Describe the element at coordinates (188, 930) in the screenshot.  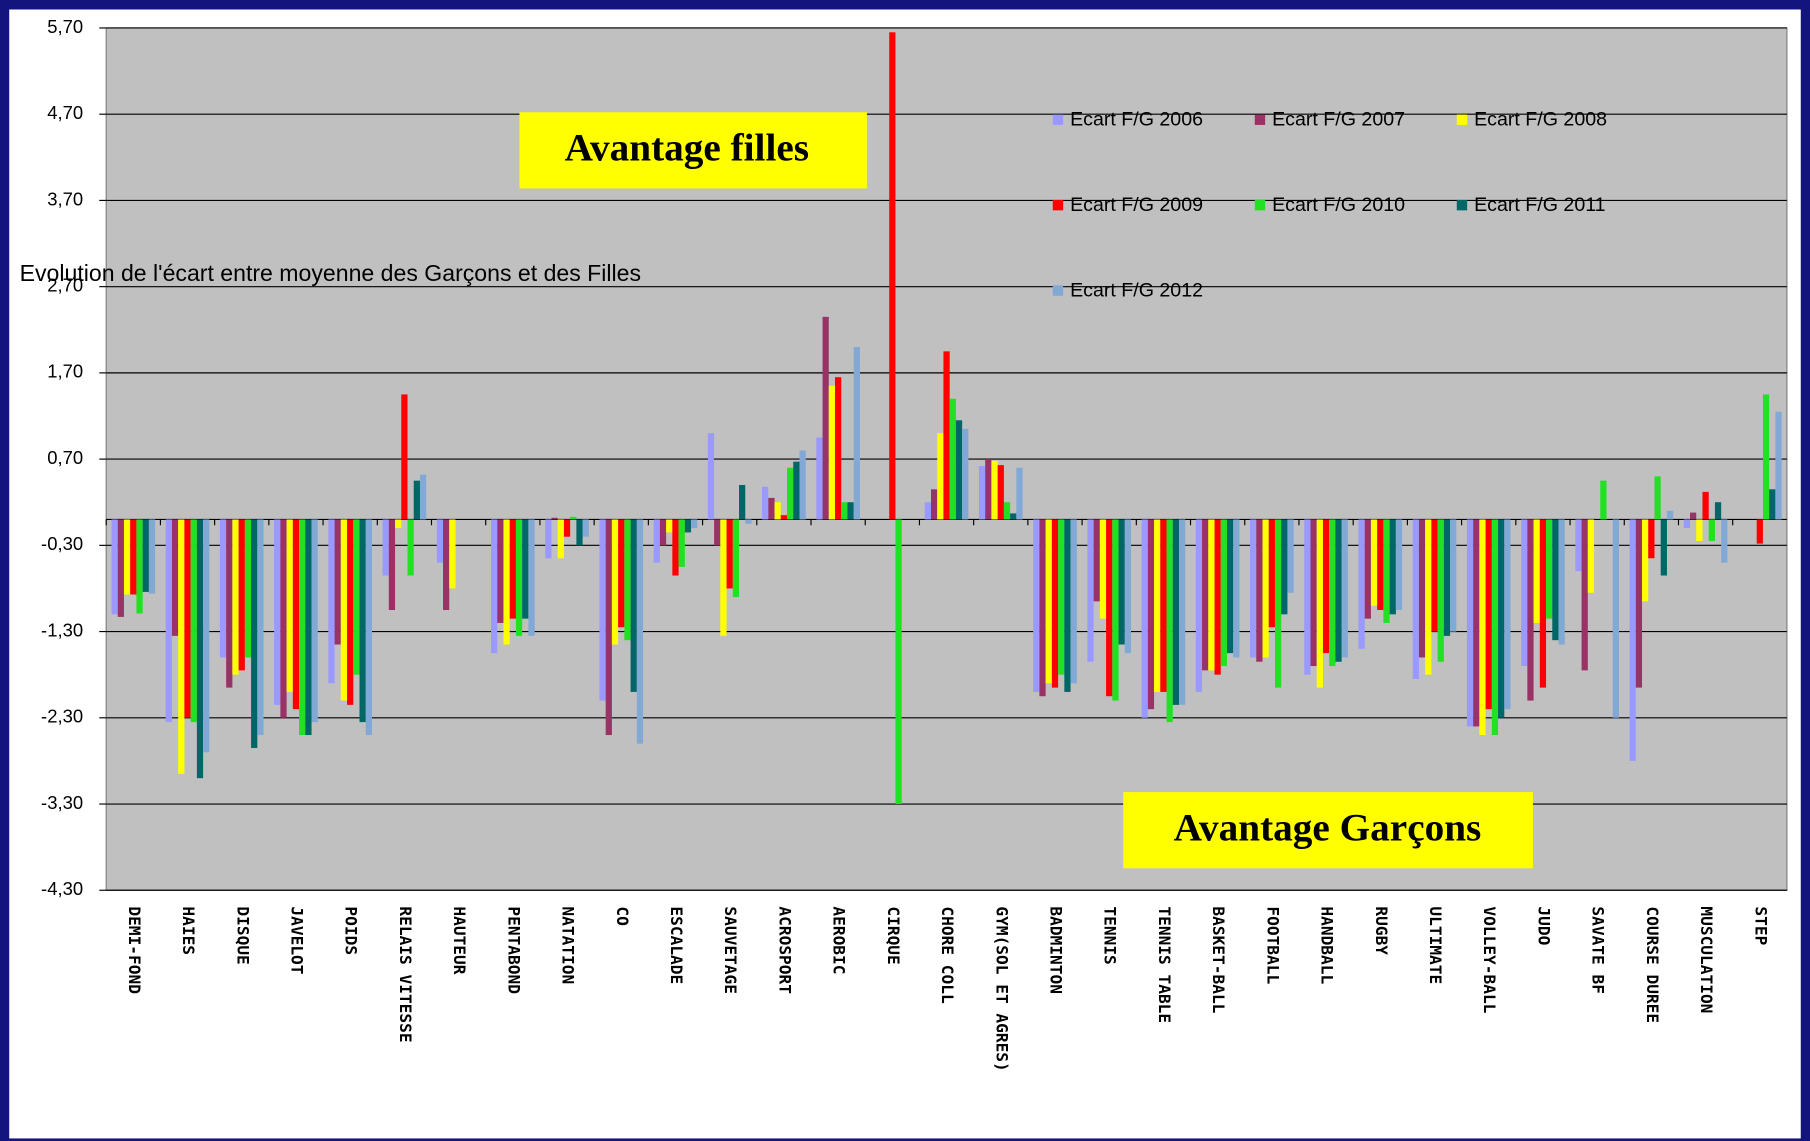
I see `x-tick-label: HAIES` at that location.